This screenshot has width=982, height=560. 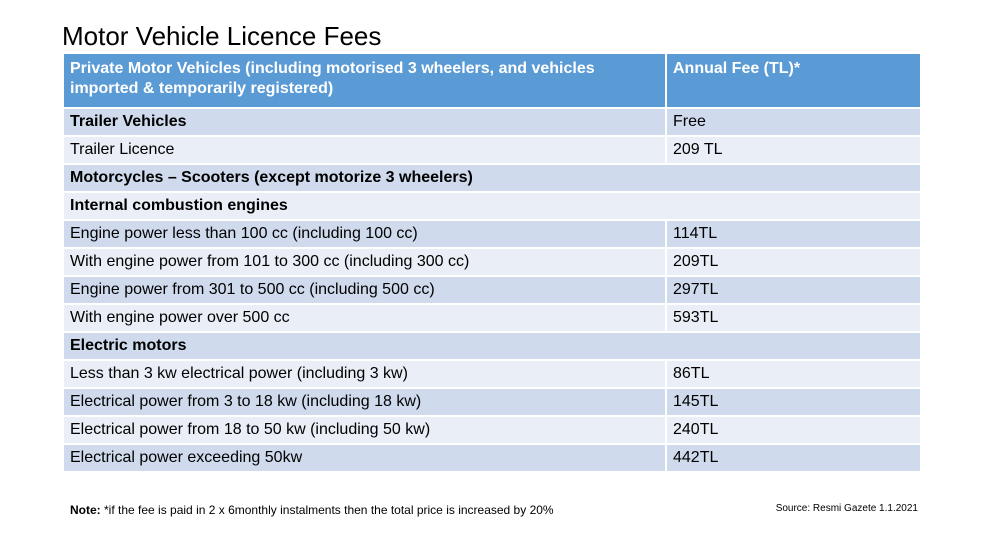 What do you see at coordinates (85, 510) in the screenshot?
I see `footnote-label: Note:` at bounding box center [85, 510].